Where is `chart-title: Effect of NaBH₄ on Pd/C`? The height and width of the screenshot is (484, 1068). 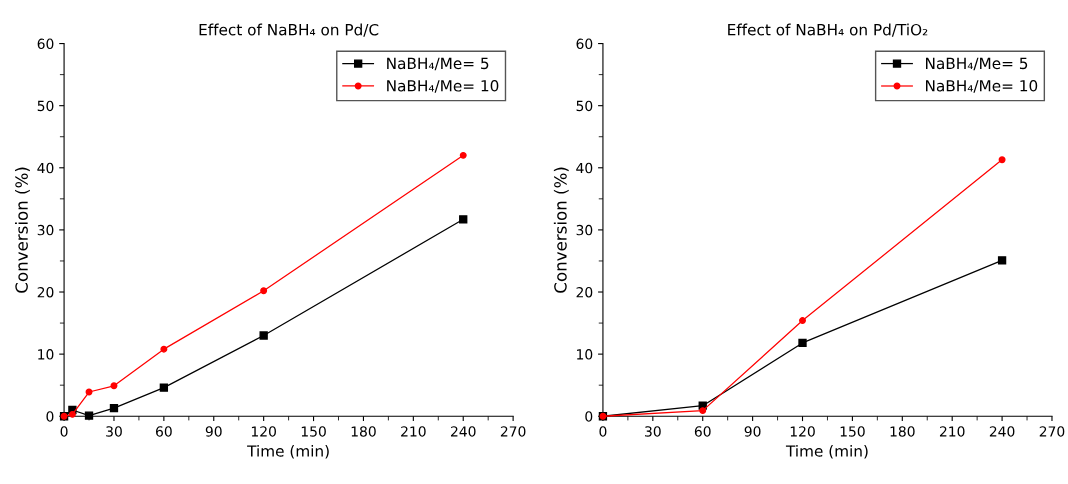 chart-title: Effect of NaBH₄ on Pd/C is located at coordinates (289, 30).